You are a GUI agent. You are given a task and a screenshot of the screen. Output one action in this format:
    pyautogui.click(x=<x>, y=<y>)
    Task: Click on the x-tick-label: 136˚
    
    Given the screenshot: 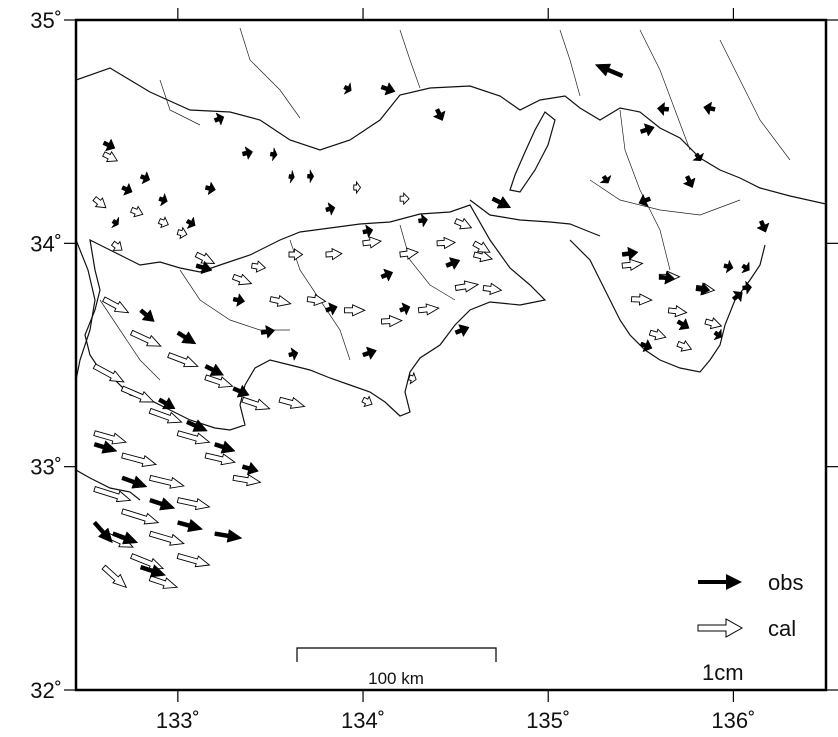 What is the action you would take?
    pyautogui.click(x=733, y=720)
    